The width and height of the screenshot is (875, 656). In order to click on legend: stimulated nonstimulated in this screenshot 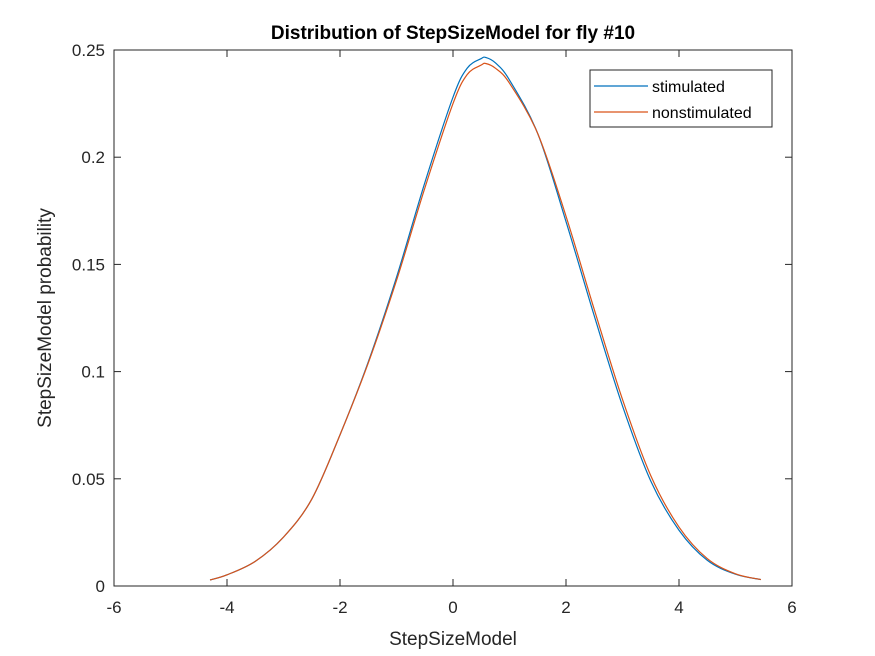, I will do `click(681, 98)`.